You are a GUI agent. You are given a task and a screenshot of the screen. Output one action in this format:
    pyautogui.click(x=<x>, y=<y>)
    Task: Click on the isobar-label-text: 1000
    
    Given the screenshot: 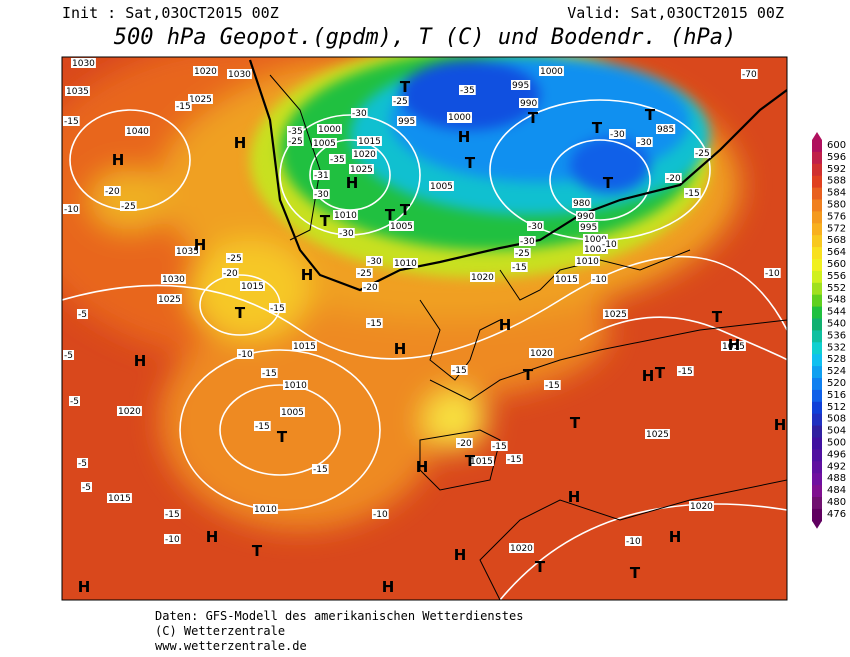 What is the action you would take?
    pyautogui.click(x=459, y=118)
    